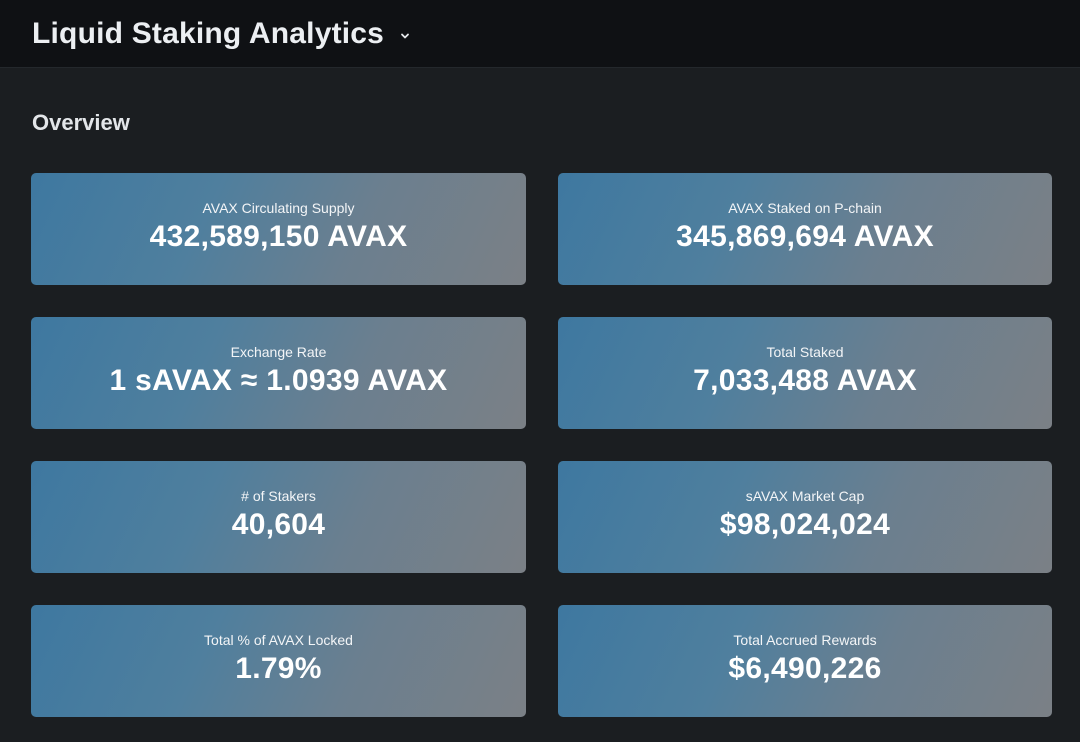 The image size is (1080, 742). I want to click on stat-card-staked-p-chain: AVAX Staked on P-chain 345,869,694 AVAX, so click(805, 229).